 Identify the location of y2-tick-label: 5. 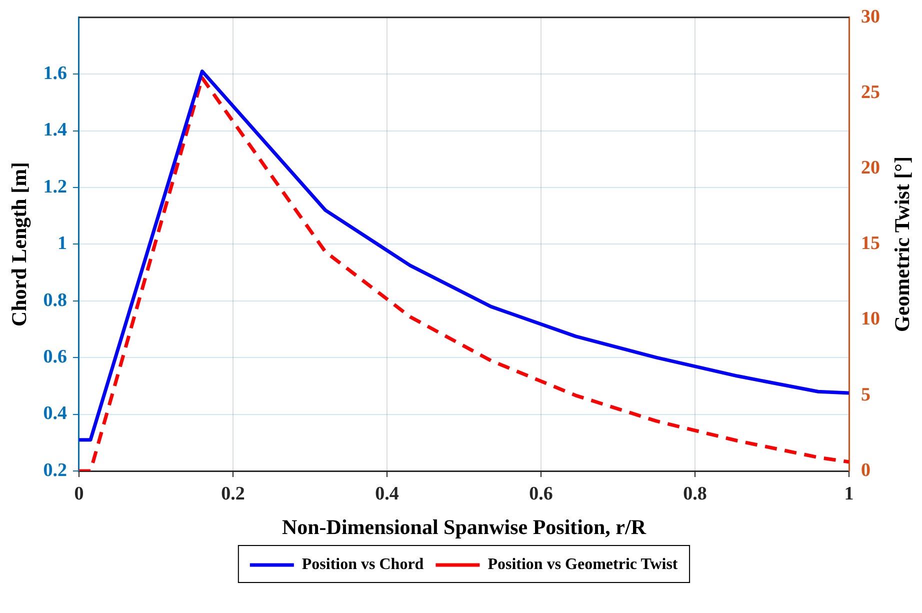
(865, 395).